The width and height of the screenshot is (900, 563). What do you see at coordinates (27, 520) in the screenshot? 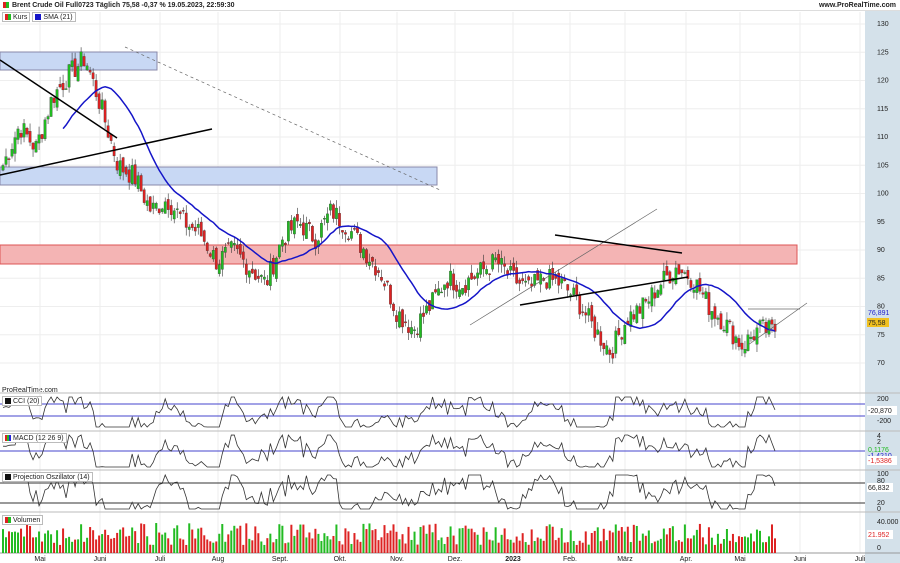
I see `vol-label: Volumen` at bounding box center [27, 520].